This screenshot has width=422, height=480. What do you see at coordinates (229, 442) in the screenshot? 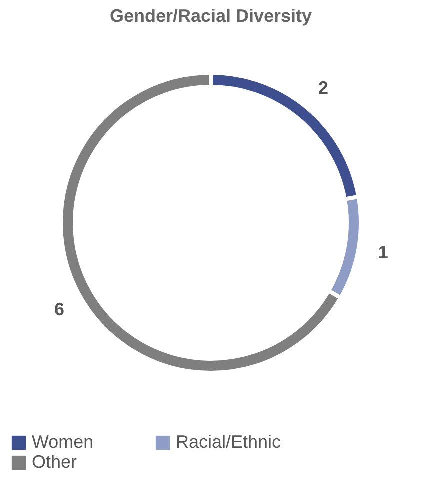
I see `legend-label: Racial/Ethnic` at bounding box center [229, 442].